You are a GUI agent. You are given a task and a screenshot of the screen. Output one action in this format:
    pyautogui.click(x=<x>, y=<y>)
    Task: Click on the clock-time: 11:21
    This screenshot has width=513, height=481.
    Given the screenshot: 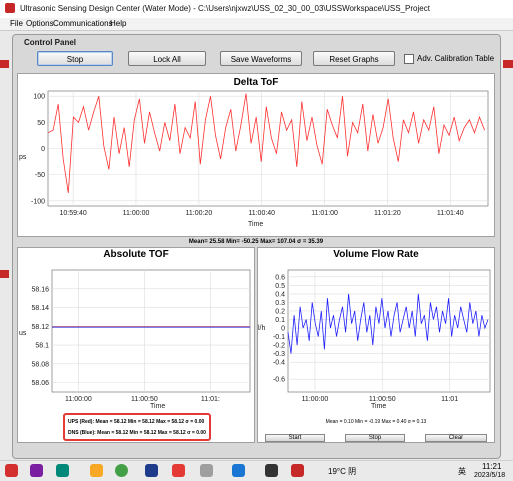 What is the action you would take?
    pyautogui.click(x=492, y=466)
    